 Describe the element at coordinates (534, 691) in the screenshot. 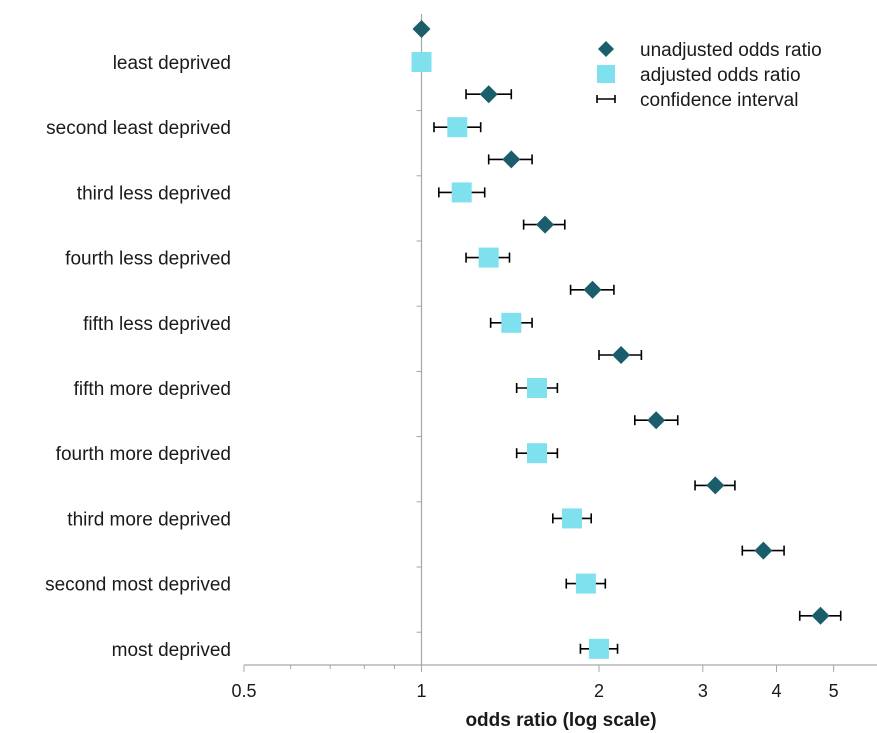

I see `x-tick-labels: 0.5 1 2 3 4 5` at that location.